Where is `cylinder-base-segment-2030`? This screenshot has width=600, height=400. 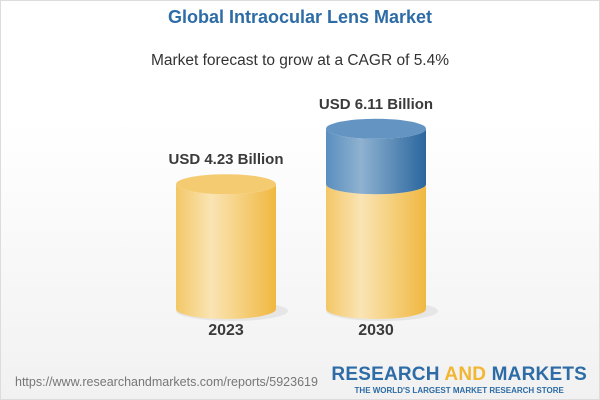
cylinder-base-segment-2030 is located at coordinates (376, 251).